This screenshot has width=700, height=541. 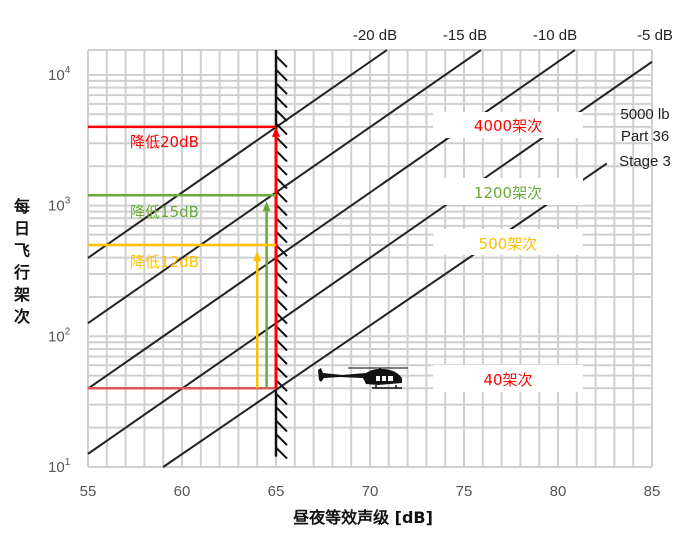 I want to click on series-label: -10 dB, so click(x=555, y=35).